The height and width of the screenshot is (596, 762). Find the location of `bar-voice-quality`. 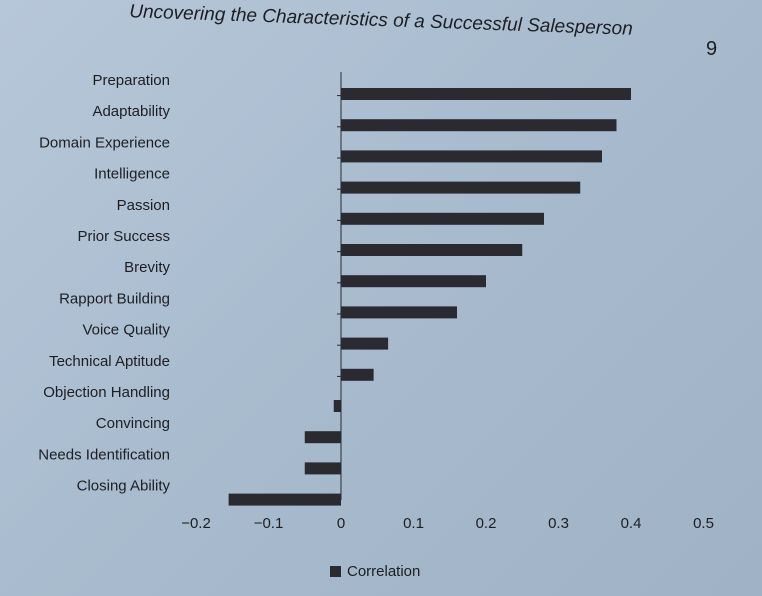

bar-voice-quality is located at coordinates (365, 343).